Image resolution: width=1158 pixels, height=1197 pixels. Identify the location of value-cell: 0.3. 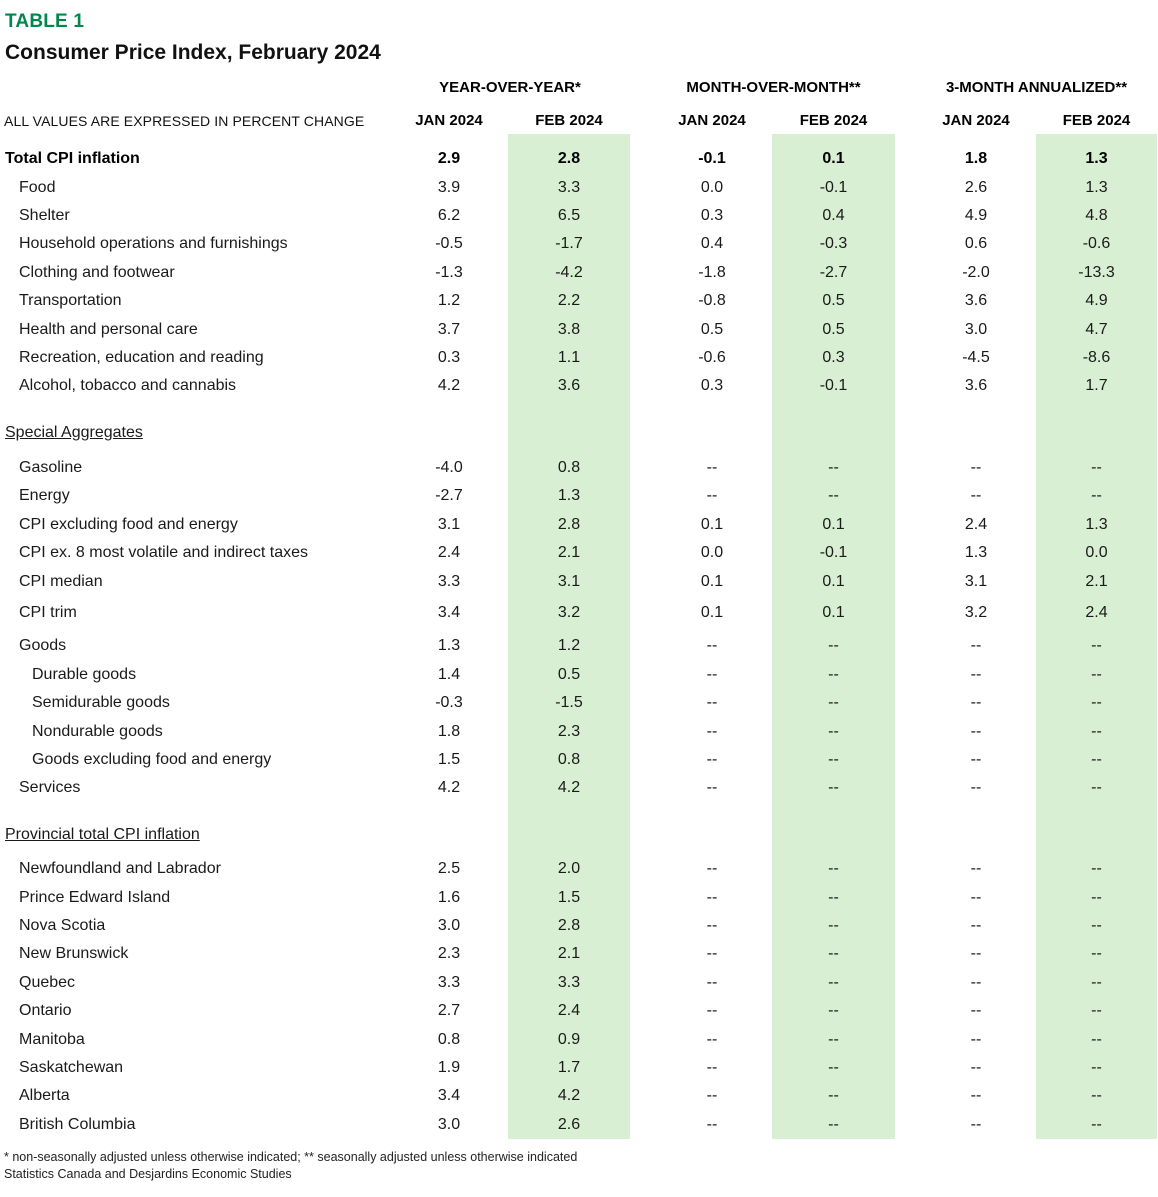
(833, 357).